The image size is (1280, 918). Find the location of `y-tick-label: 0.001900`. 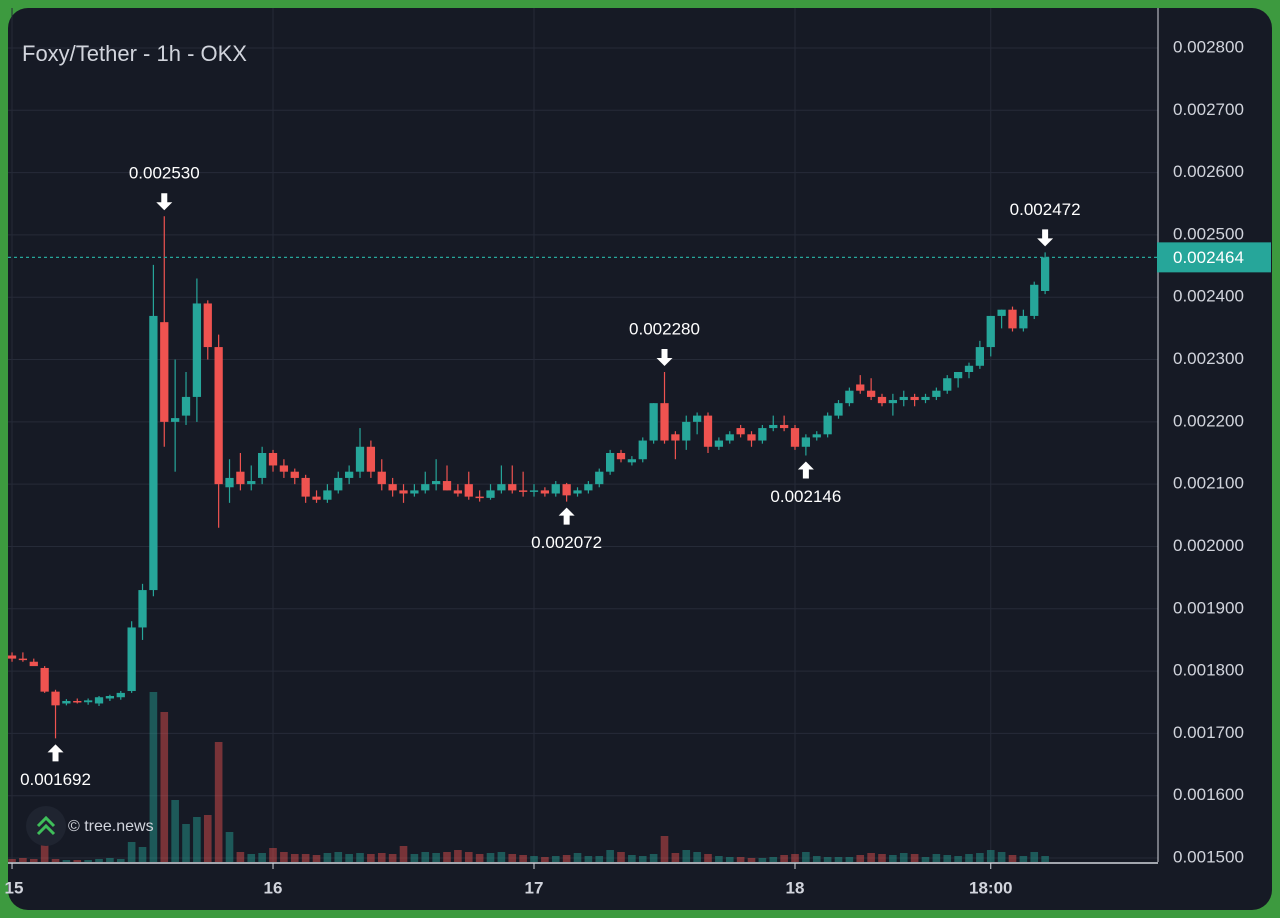

y-tick-label: 0.001900 is located at coordinates (1208, 607).